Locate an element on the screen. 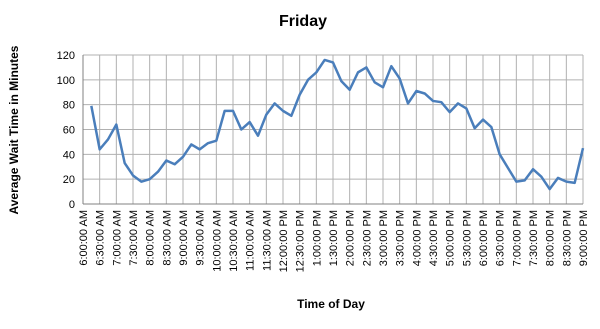 The image size is (600, 329). x-tick-label: 6:30:00 PM is located at coordinates (501, 238).